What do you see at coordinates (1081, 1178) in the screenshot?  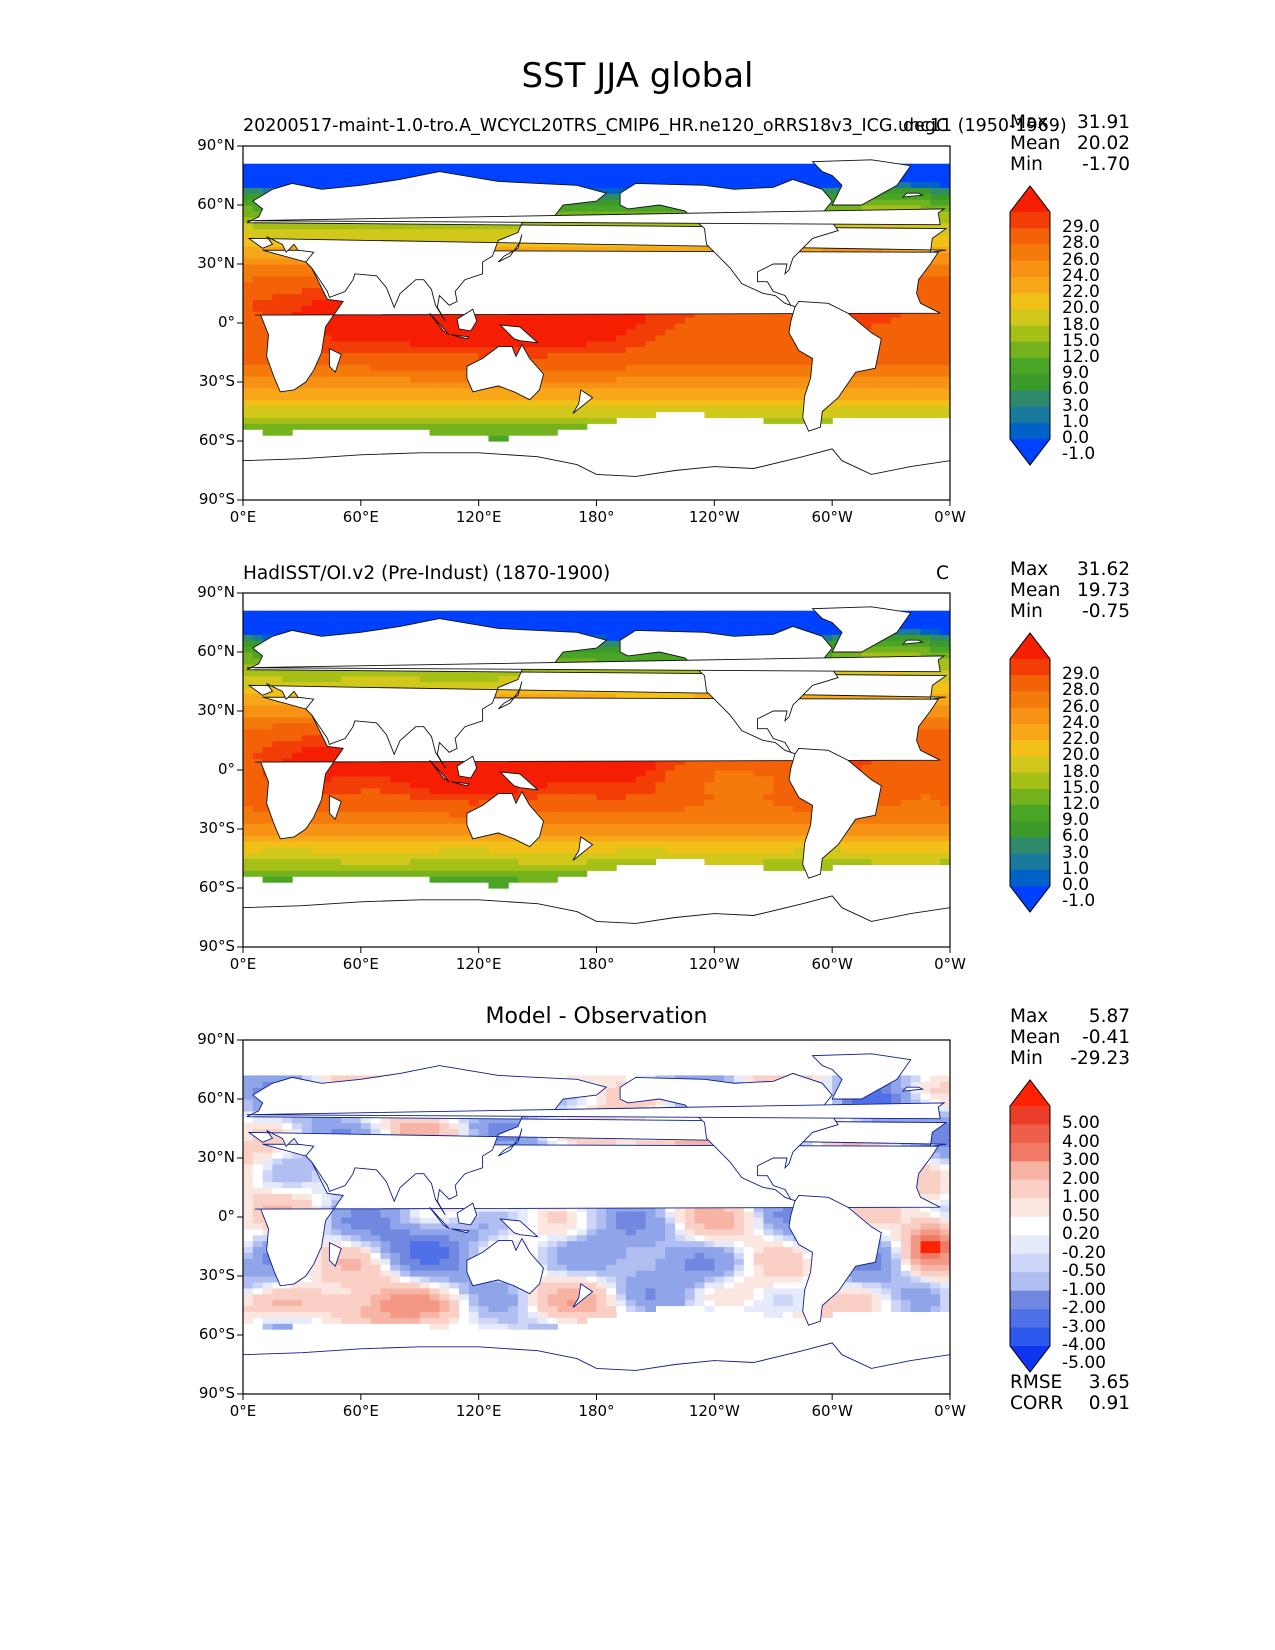 I see `colorbar-tick-label: 2.00` at bounding box center [1081, 1178].